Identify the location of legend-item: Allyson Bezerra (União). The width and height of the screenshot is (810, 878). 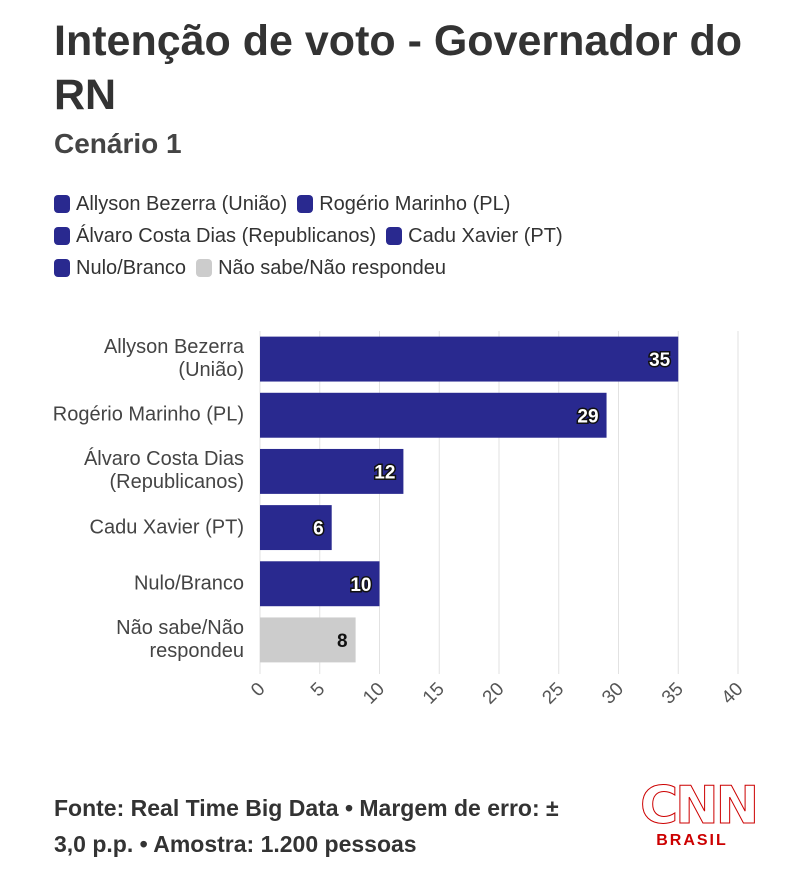
(170, 204).